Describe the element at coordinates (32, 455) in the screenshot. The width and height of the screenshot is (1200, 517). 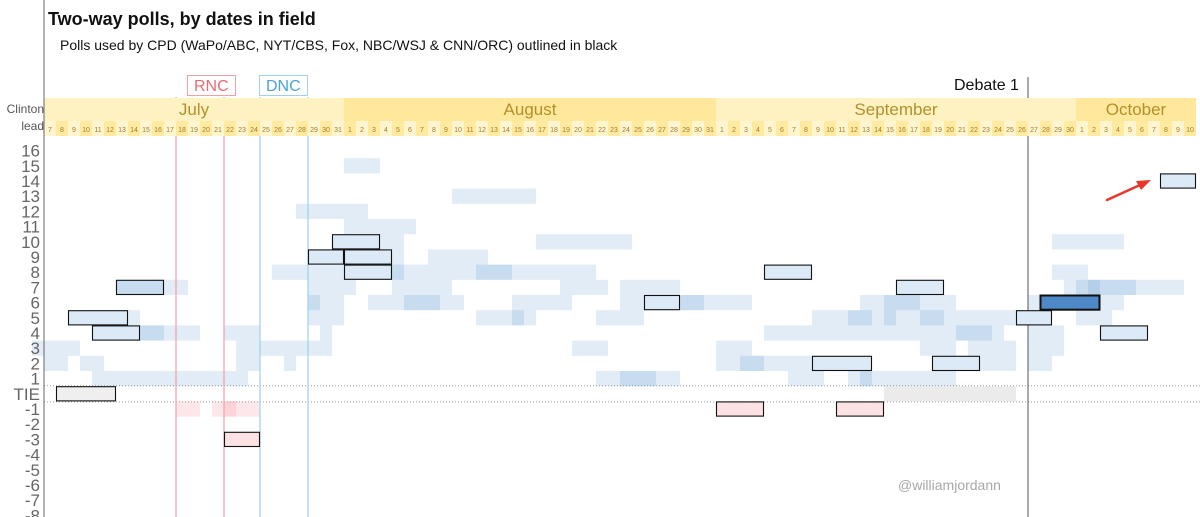
I see `y-tick-label: -4` at that location.